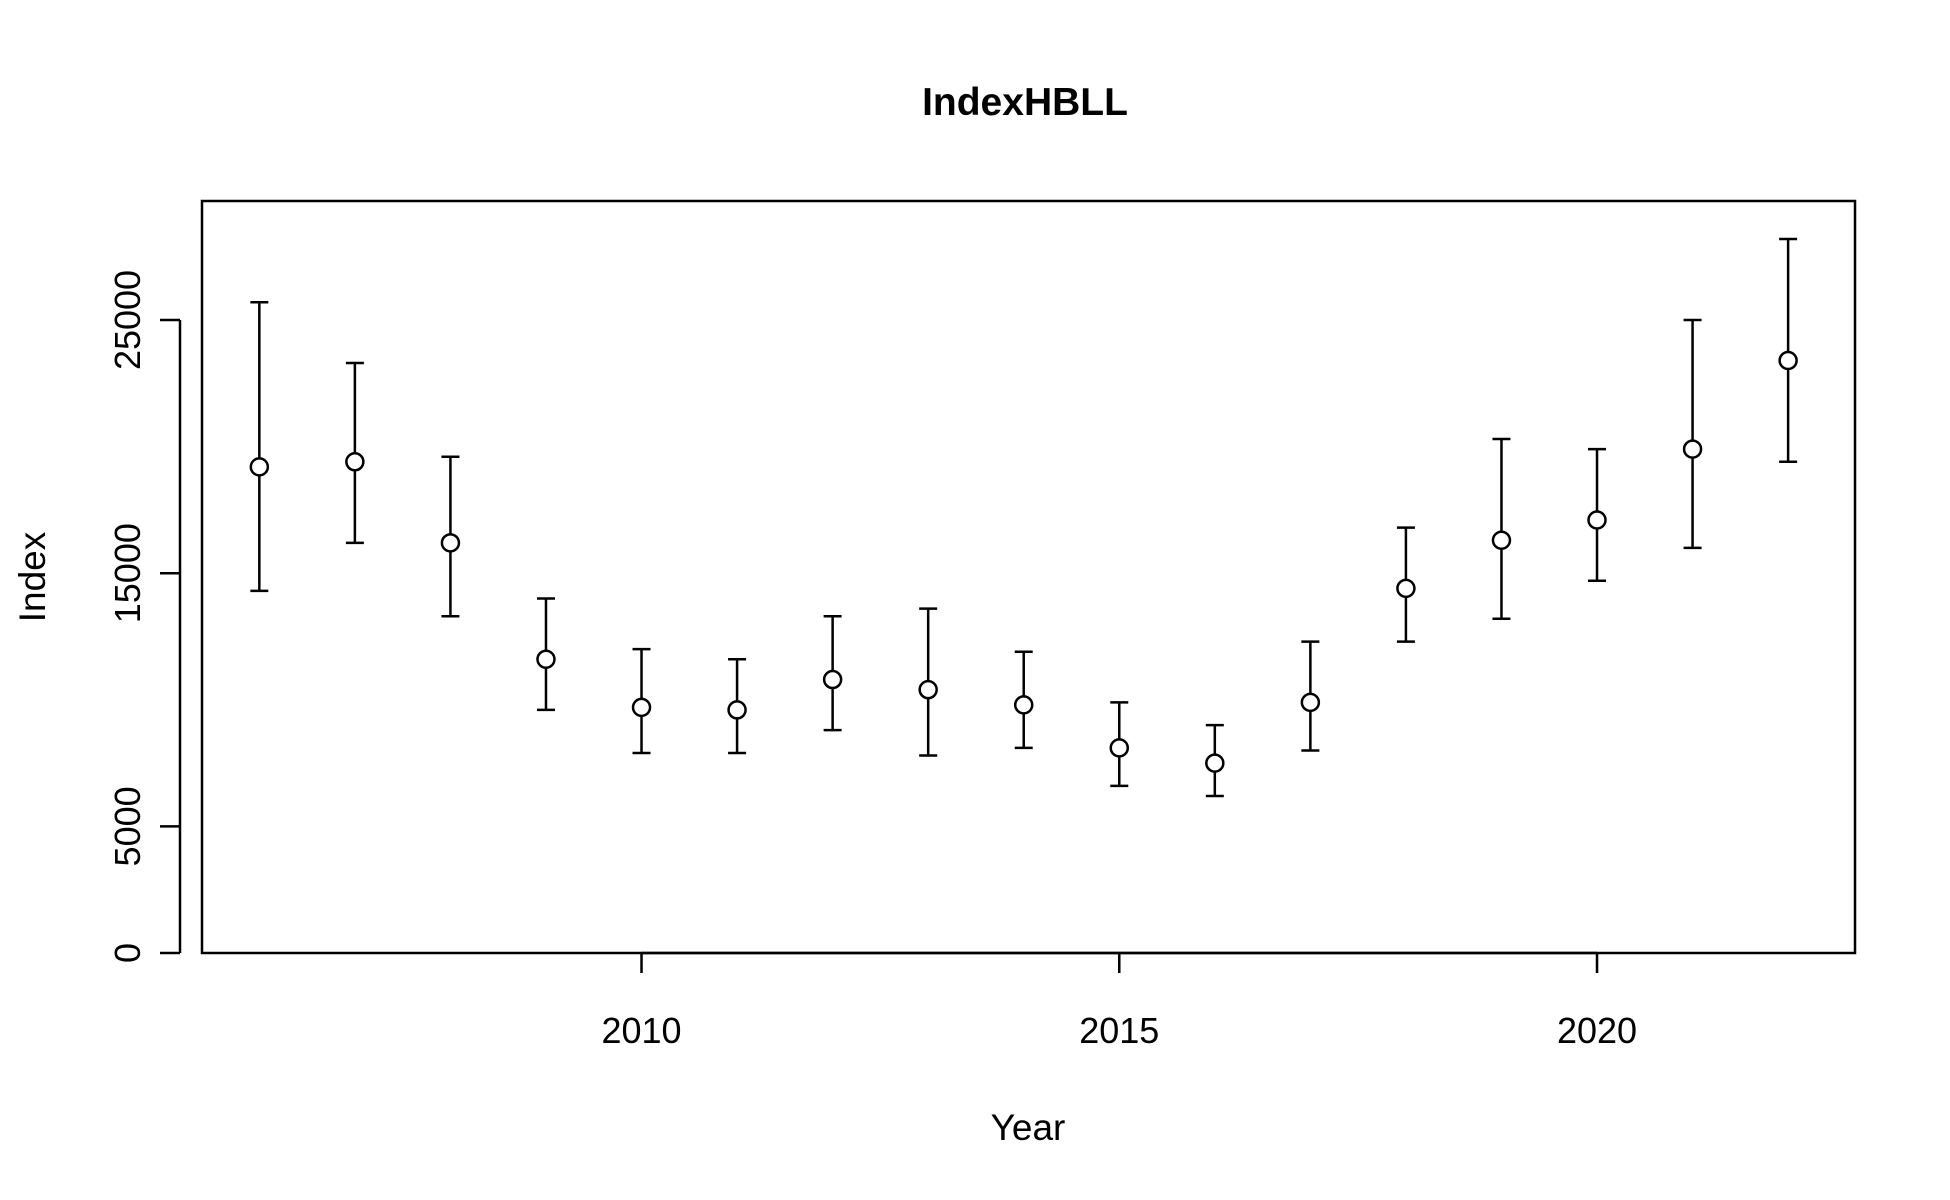  What do you see at coordinates (32, 576) in the screenshot?
I see `y-axis-label: Index` at bounding box center [32, 576].